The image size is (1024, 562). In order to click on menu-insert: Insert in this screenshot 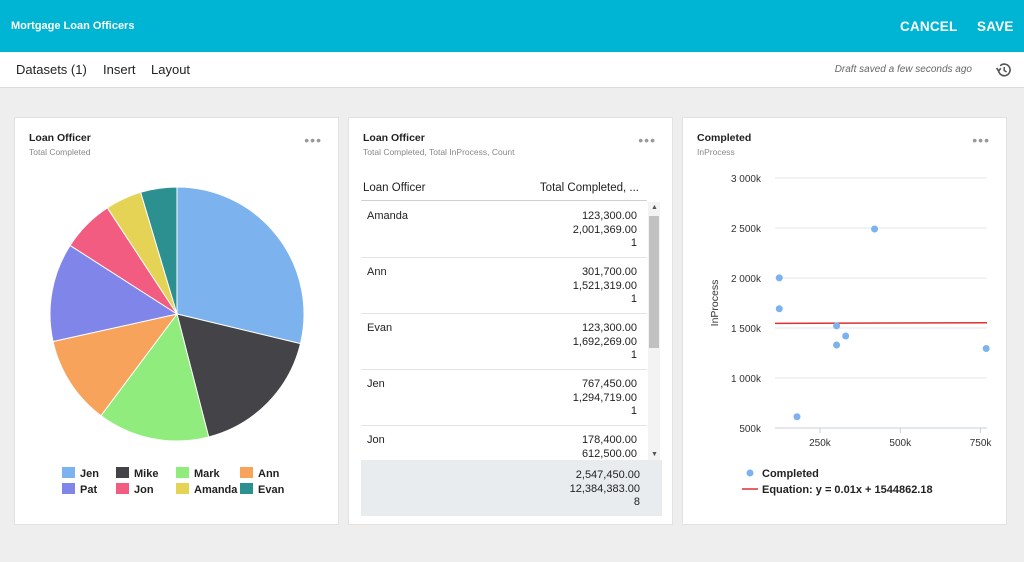, I will do `click(119, 69)`.